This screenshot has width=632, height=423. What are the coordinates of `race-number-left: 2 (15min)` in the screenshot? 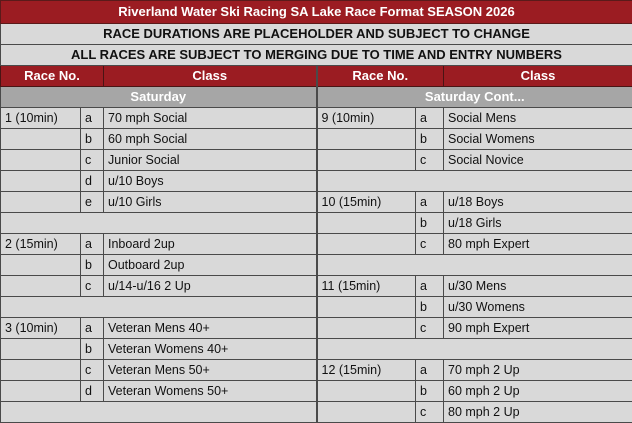 It's located at (41, 244).